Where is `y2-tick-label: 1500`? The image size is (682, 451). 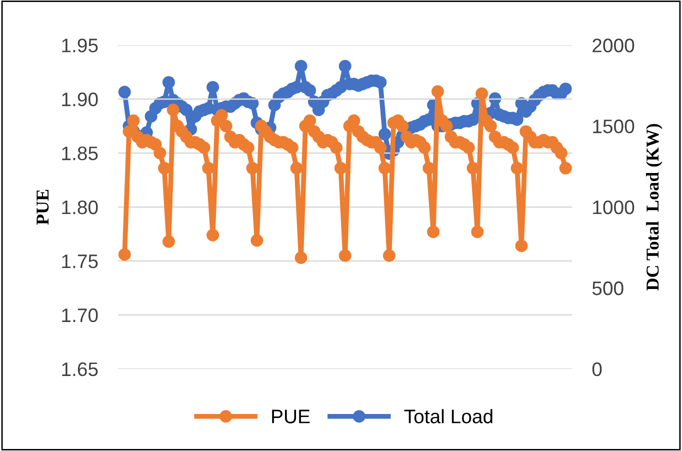
y2-tick-label: 1500 is located at coordinates (613, 127).